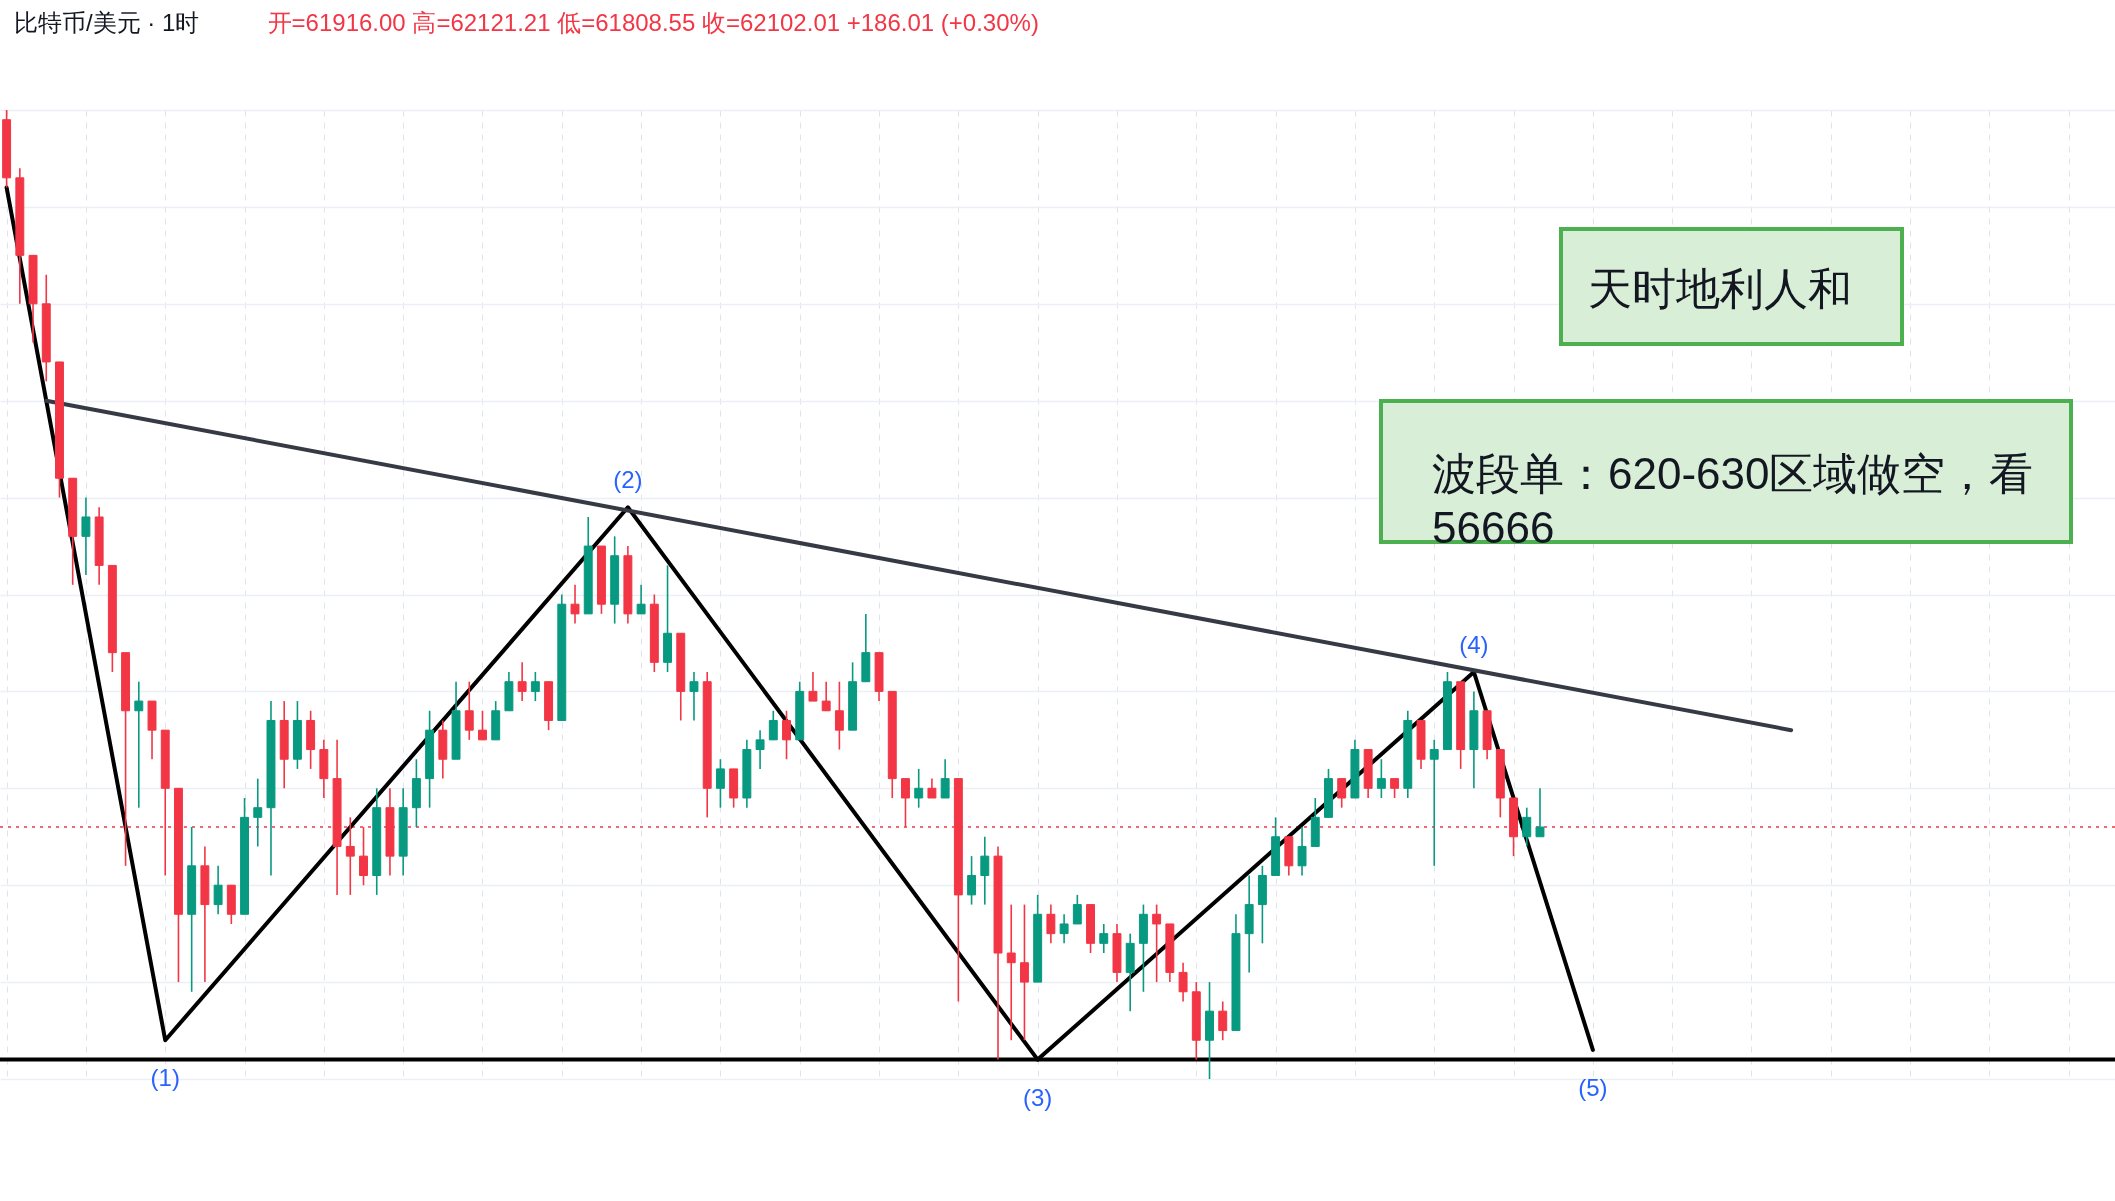 The image size is (2115, 1201). Describe the element at coordinates (107, 22) in the screenshot. I see `chart-title: 比特币/美元 · 1时` at that location.